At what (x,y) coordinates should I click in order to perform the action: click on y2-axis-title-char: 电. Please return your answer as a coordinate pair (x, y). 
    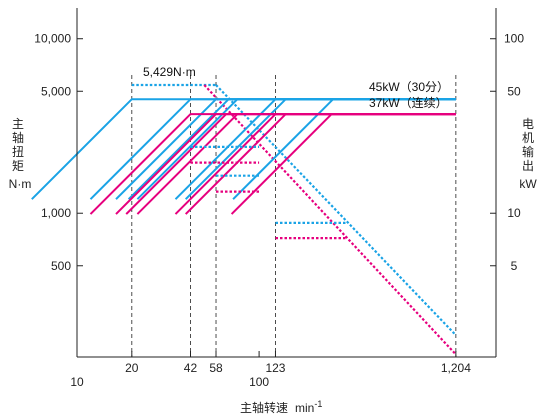
    Looking at the image, I should click on (528, 124).